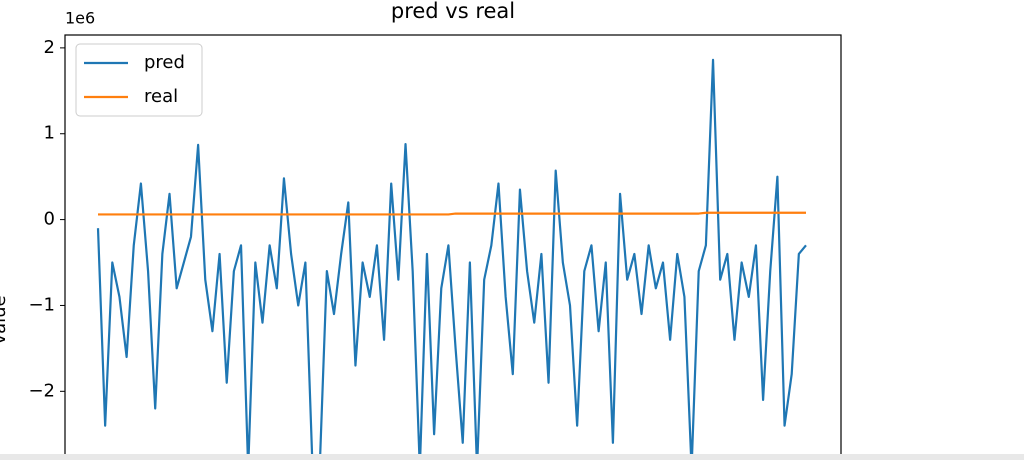 Image resolution: width=1024 pixels, height=460 pixels. What do you see at coordinates (49, 133) in the screenshot?
I see `y-tick-label: 1` at bounding box center [49, 133].